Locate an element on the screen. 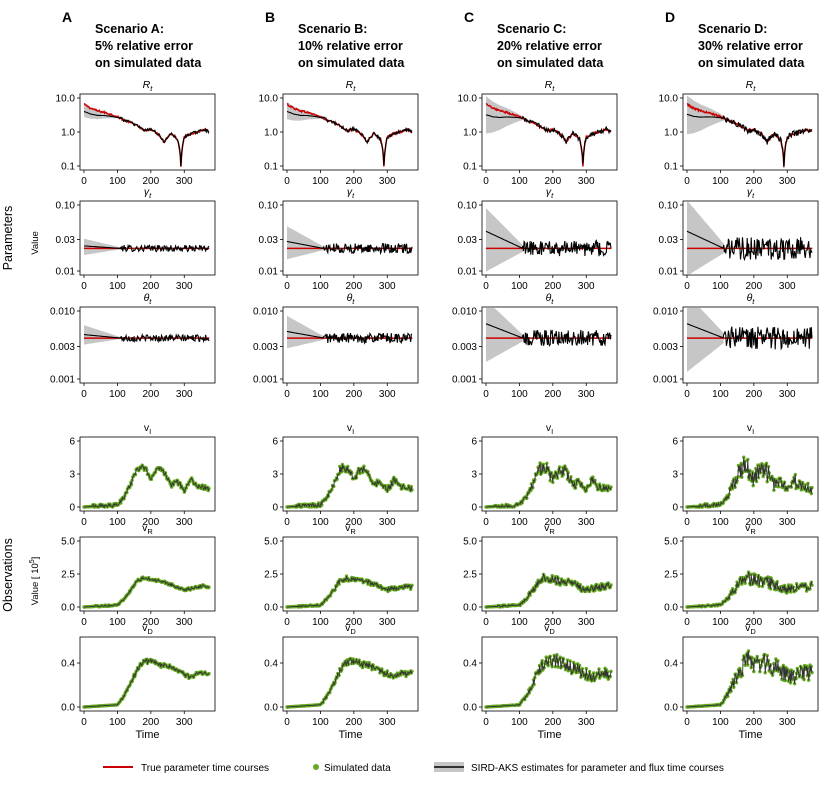 The image size is (830, 791). panel-letter-B: B is located at coordinates (270, 17).